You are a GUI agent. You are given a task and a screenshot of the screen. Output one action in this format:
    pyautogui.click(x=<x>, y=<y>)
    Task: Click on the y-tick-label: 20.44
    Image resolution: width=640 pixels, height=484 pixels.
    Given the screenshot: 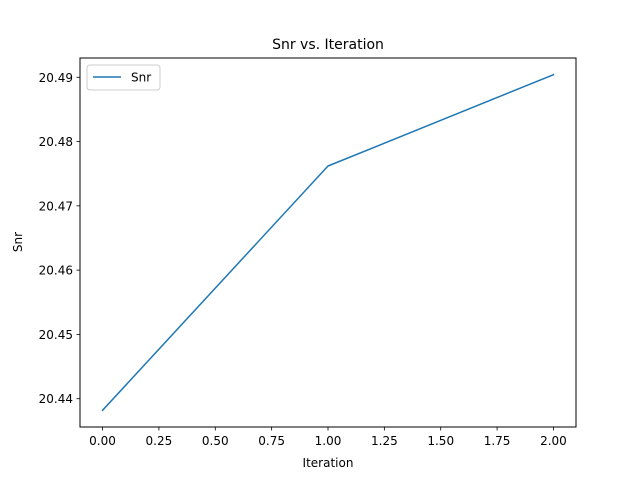 What is the action you would take?
    pyautogui.click(x=56, y=399)
    